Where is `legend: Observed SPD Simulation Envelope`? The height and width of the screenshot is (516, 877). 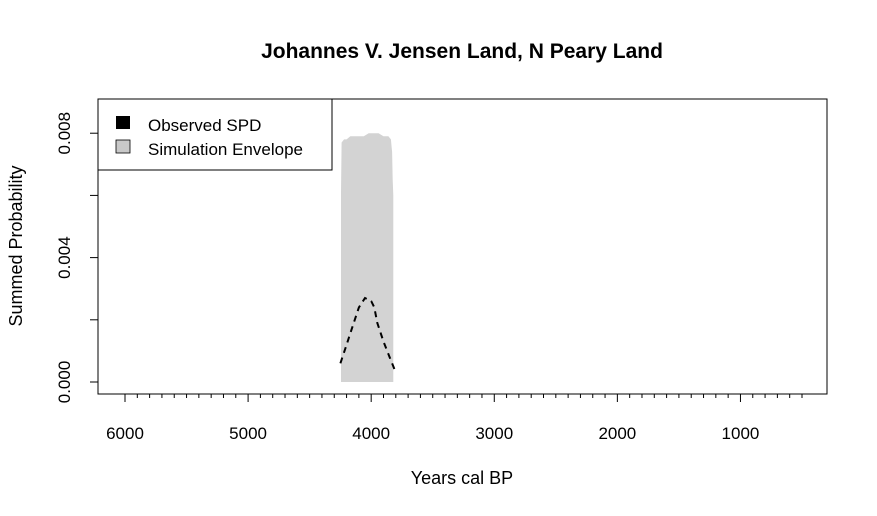
legend: Observed SPD Simulation Envelope is located at coordinates (215, 134).